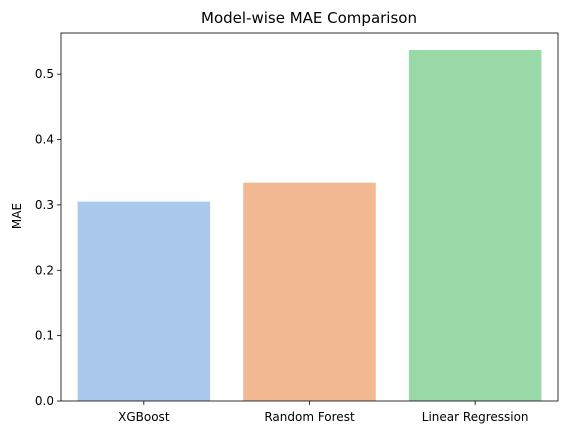 The width and height of the screenshot is (567, 439). I want to click on bar-xgboost, so click(144, 301).